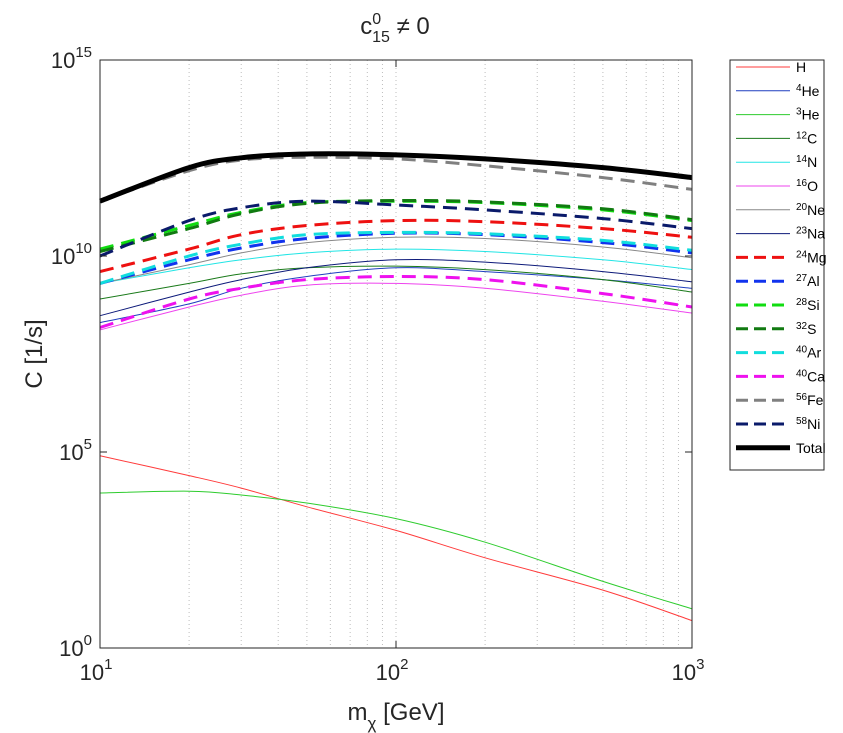 The width and height of the screenshot is (843, 733). Describe the element at coordinates (808, 353) in the screenshot. I see `legend-label-ar-40: 40Ar` at that location.